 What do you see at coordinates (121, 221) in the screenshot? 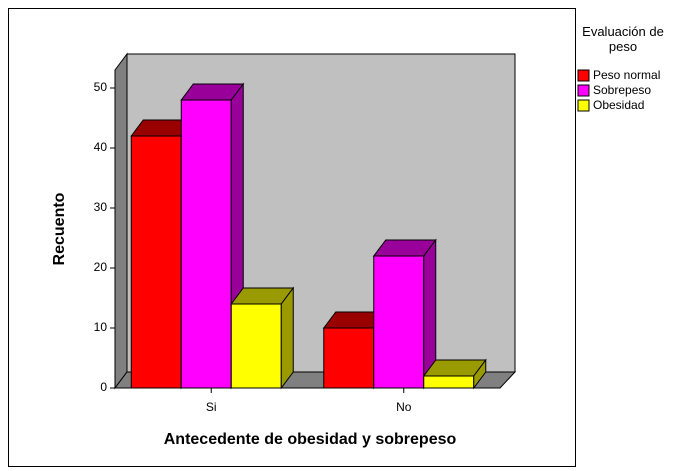
I see `left-wall` at bounding box center [121, 221].